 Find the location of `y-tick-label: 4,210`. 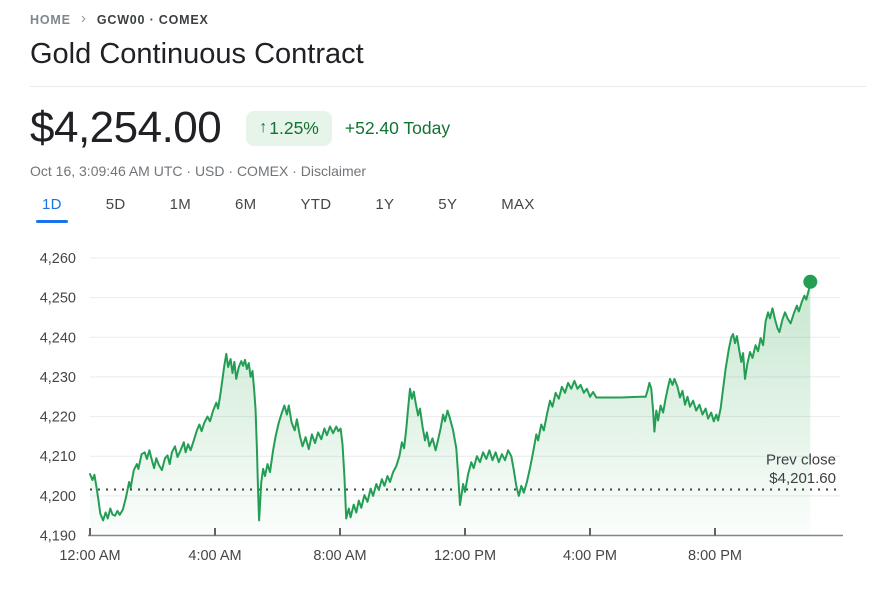

y-tick-label: 4,210 is located at coordinates (58, 457).